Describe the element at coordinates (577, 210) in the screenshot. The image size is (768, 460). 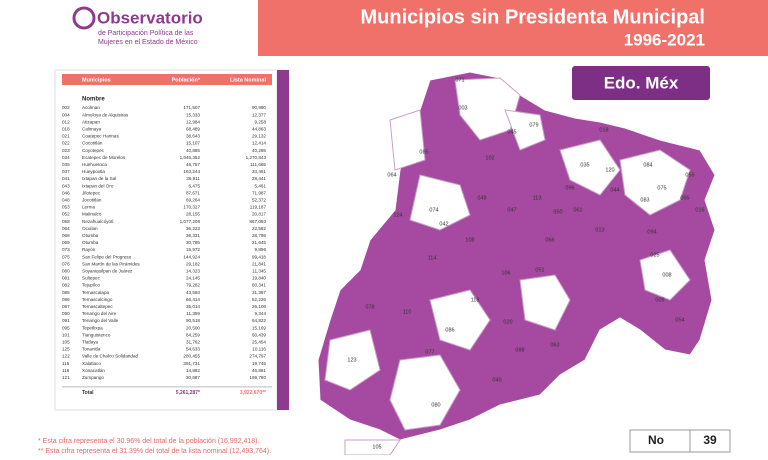
I see `map-label: 061` at that location.